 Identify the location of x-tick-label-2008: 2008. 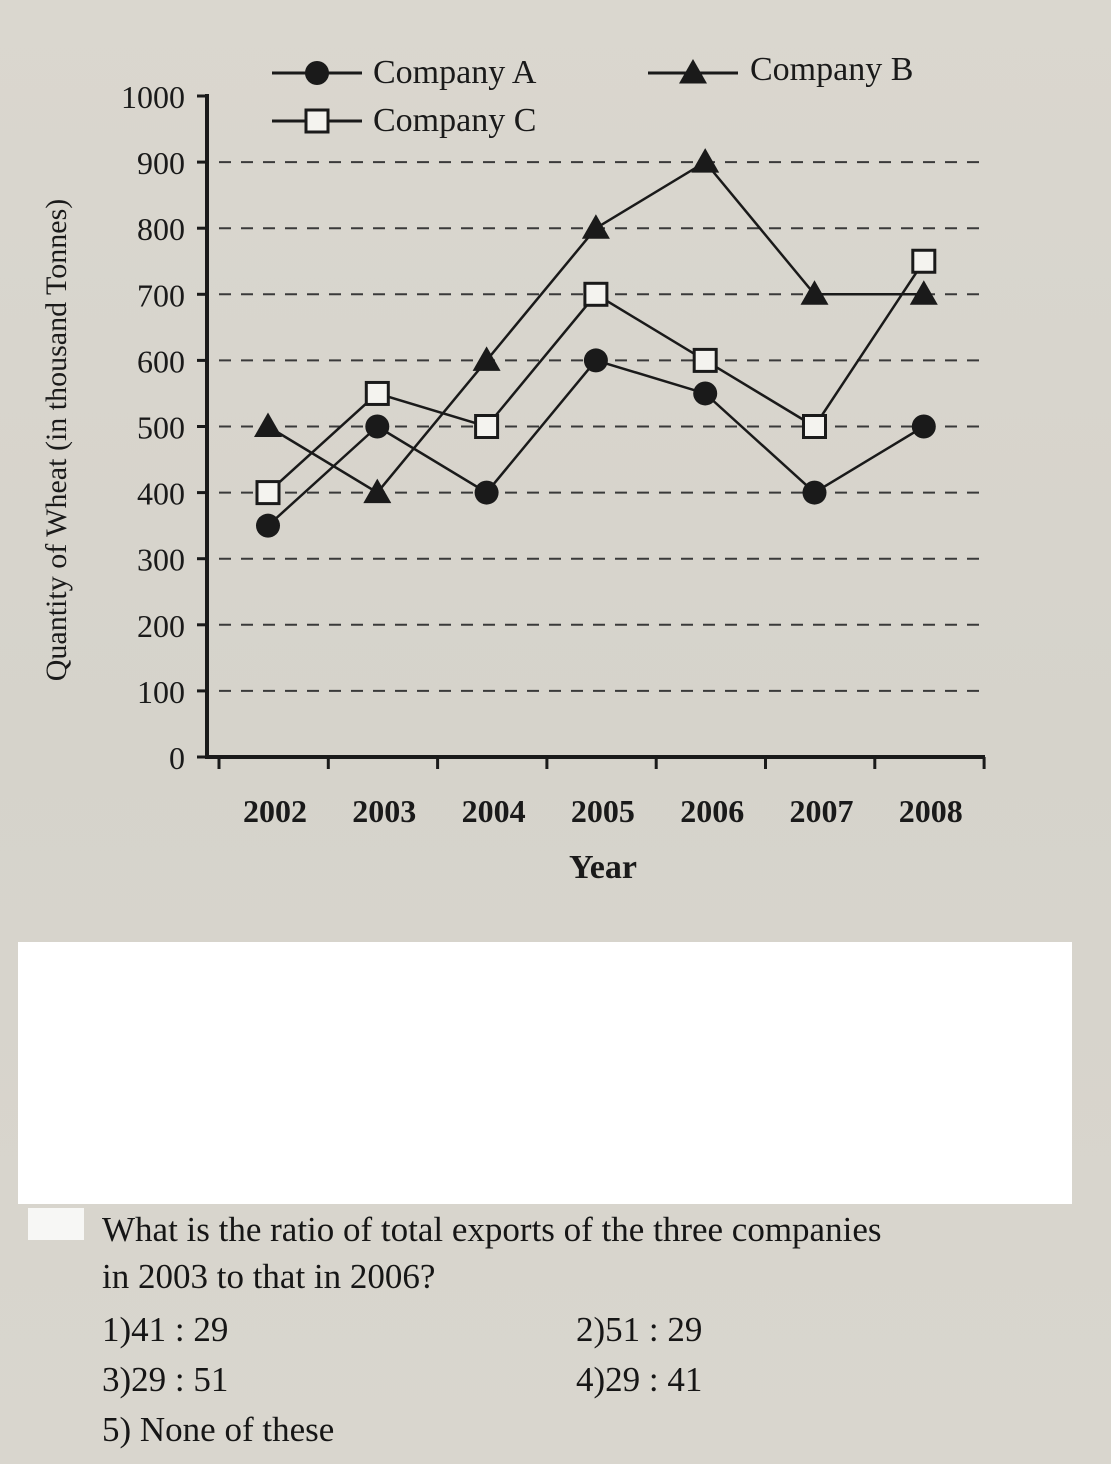
(931, 811).